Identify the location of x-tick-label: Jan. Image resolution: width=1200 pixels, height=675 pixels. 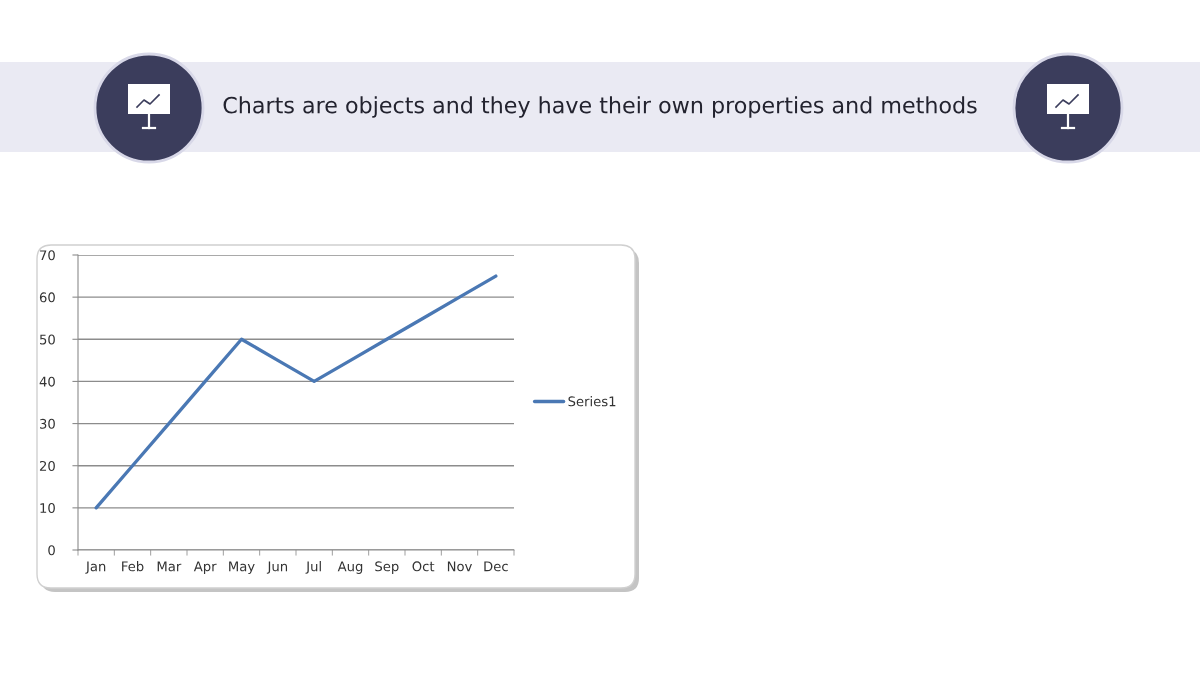
(95, 567).